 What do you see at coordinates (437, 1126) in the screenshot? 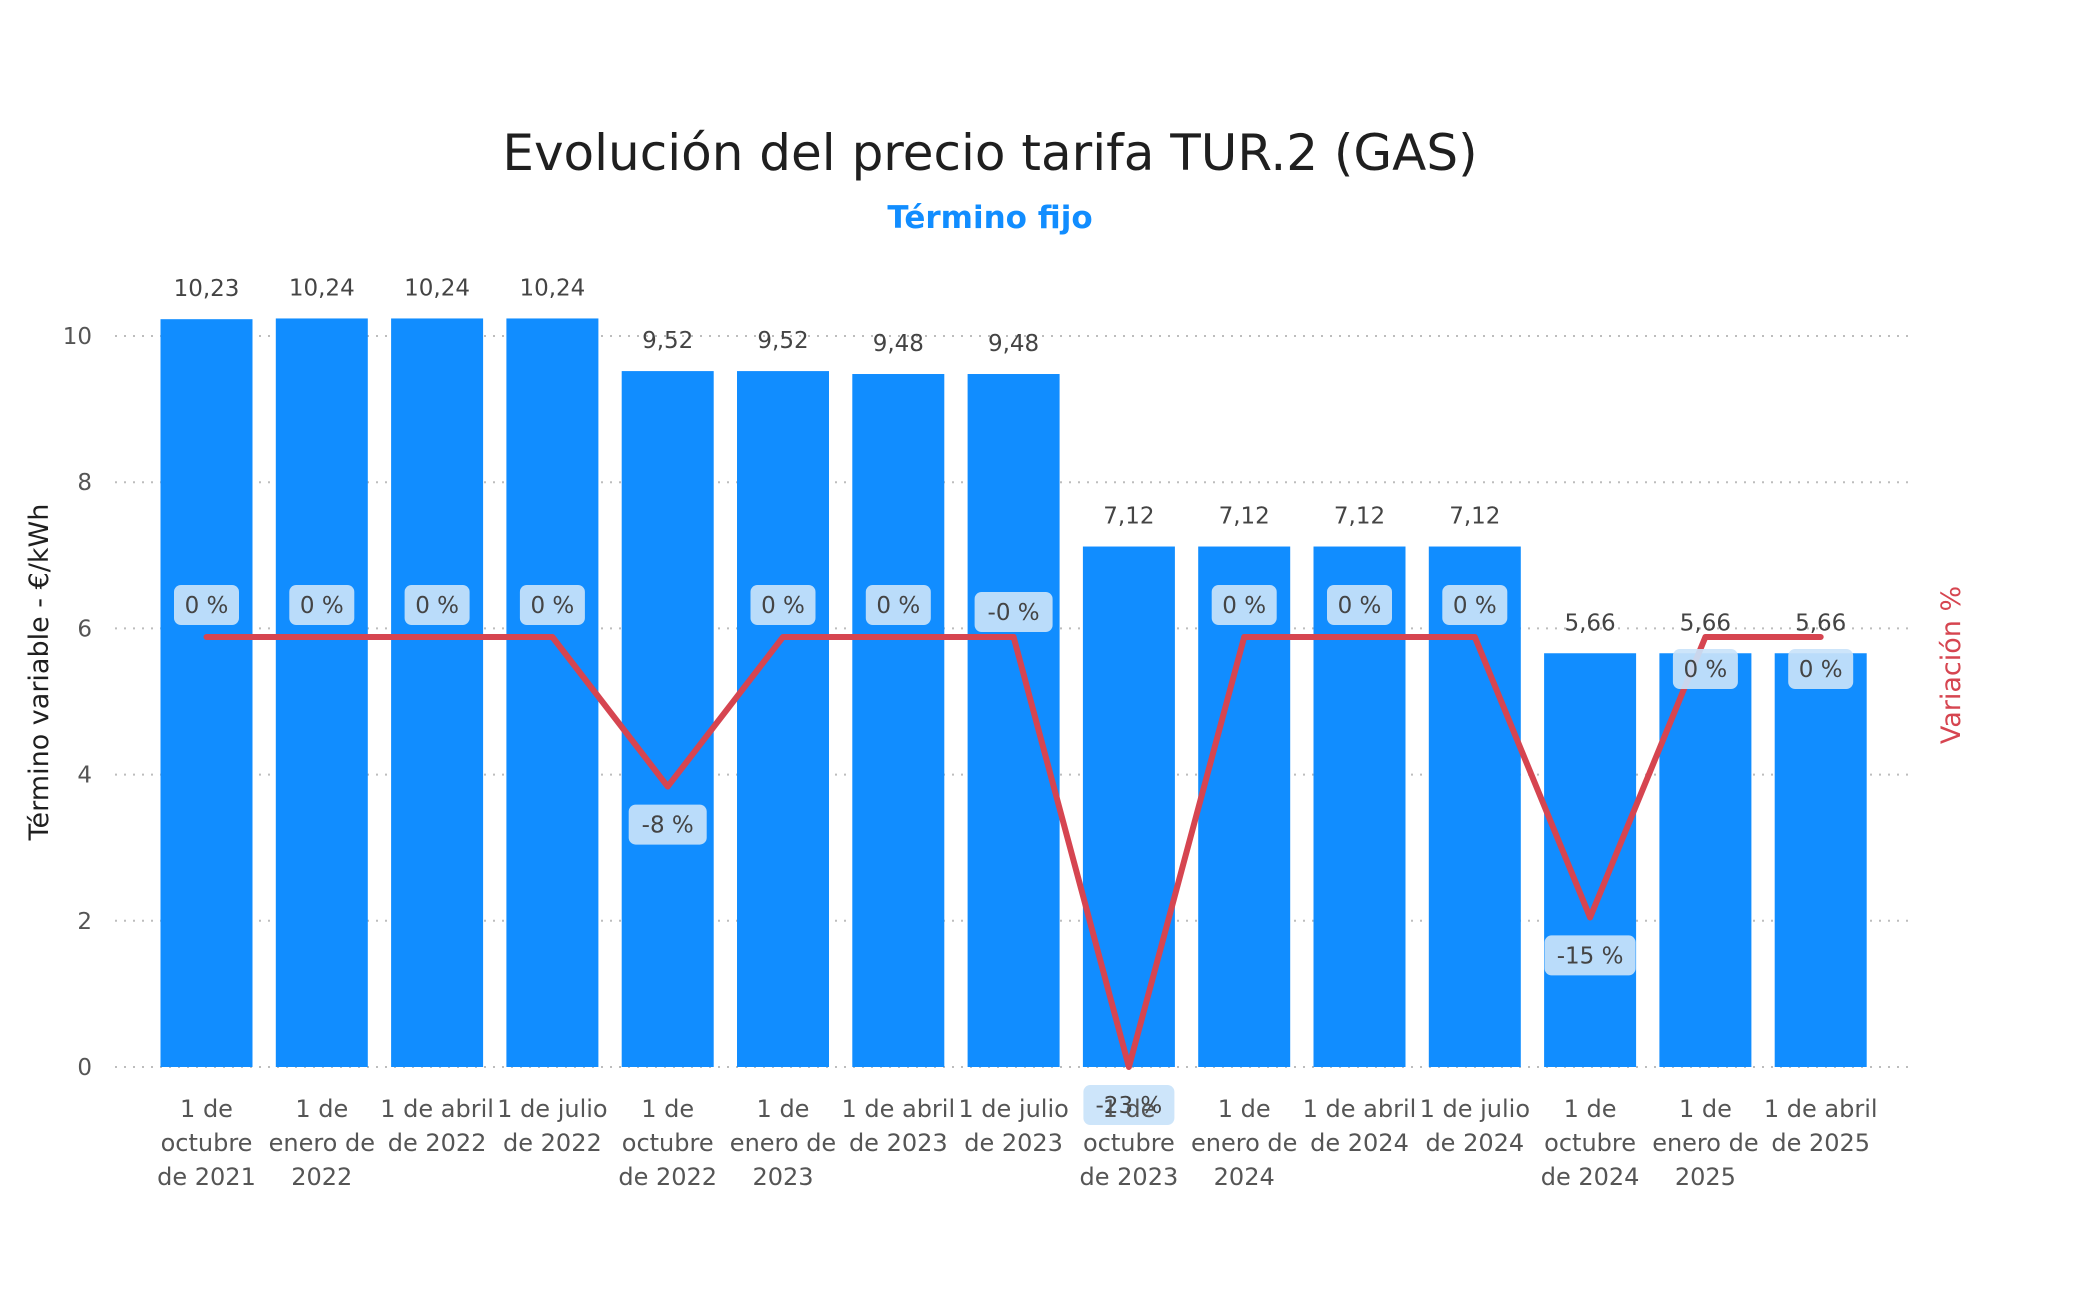
I see `x-tick-label: 1 de abril de 2022` at bounding box center [437, 1126].